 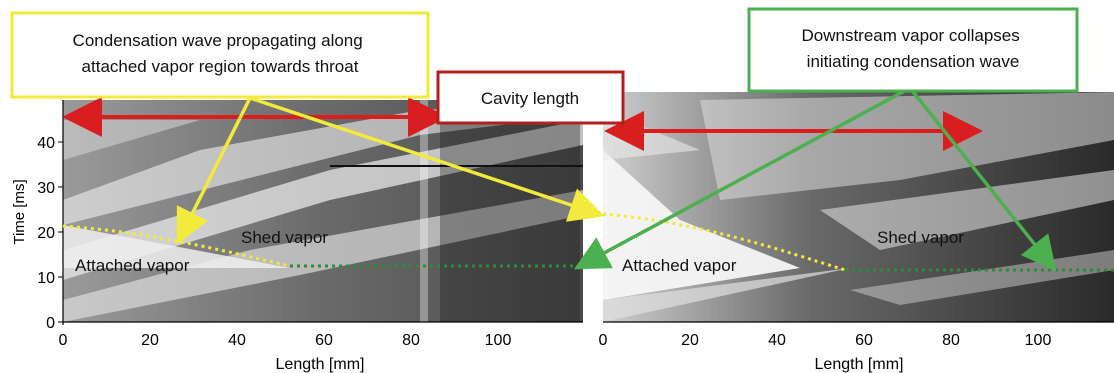 What do you see at coordinates (864, 340) in the screenshot?
I see `right-x-tick: 60` at bounding box center [864, 340].